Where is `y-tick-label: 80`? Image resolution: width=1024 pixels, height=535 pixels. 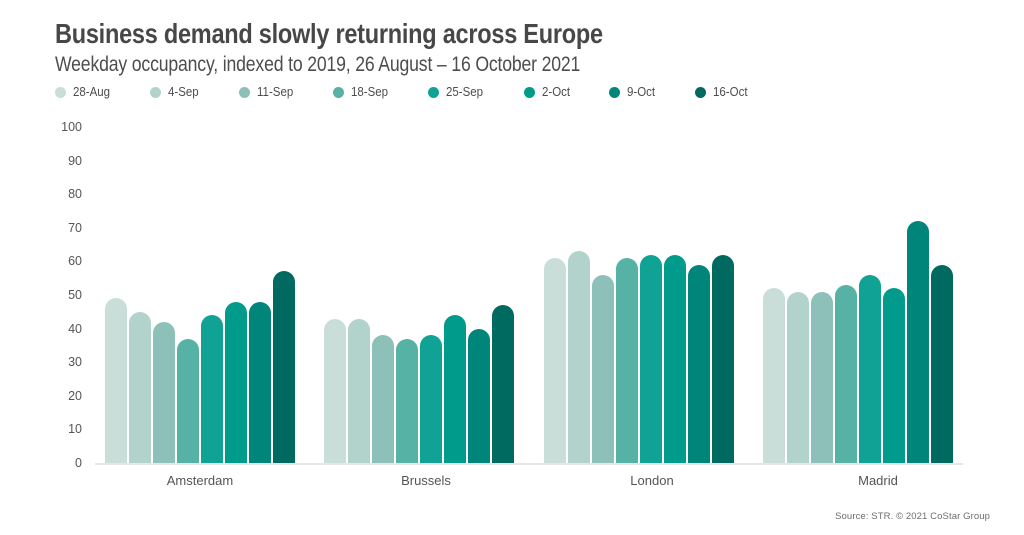 y-tick-label: 80 is located at coordinates (75, 194).